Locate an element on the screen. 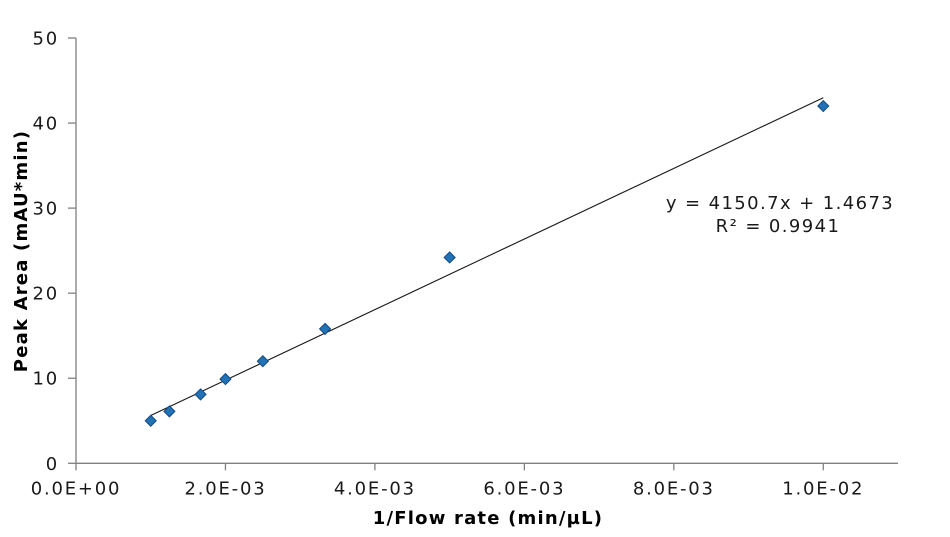 Image resolution: width=950 pixels, height=537 pixels. y-axis-title: Peak Area (mAU*min) is located at coordinates (21, 251).